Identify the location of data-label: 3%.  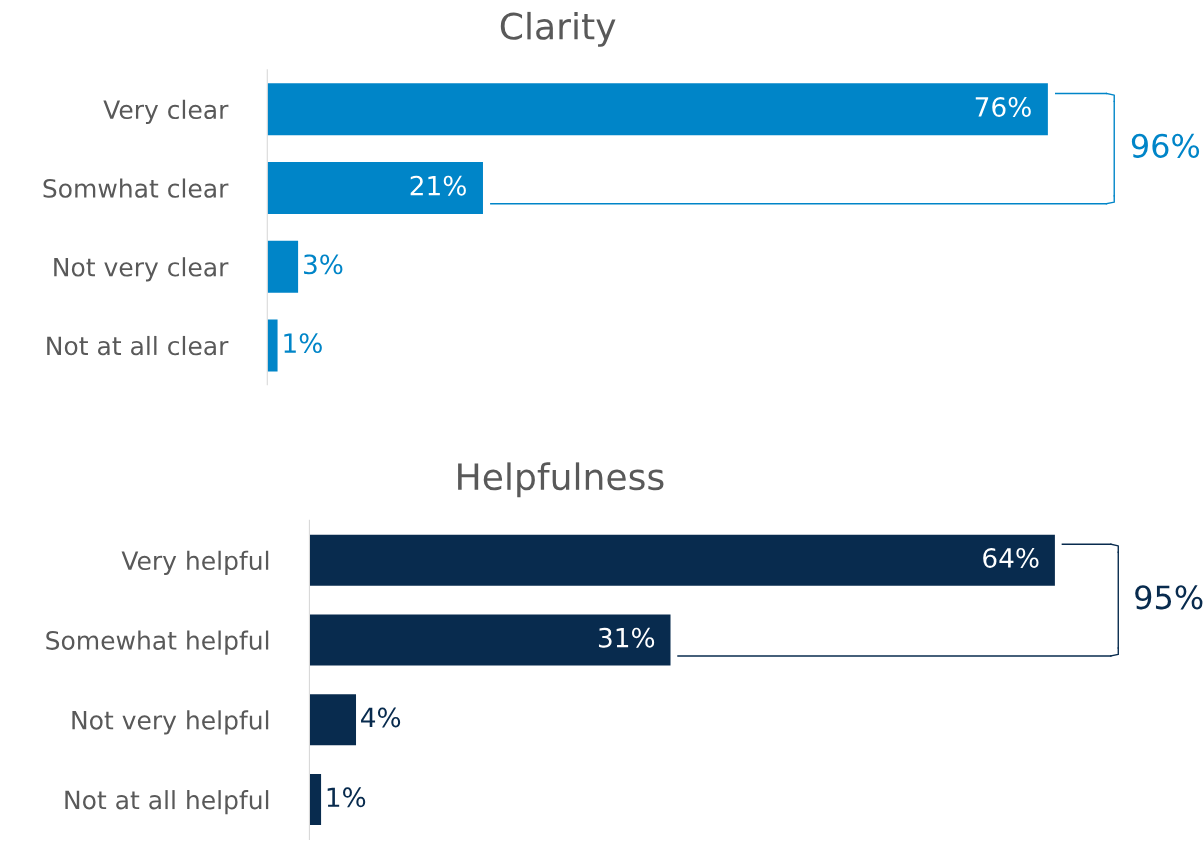
(323, 264).